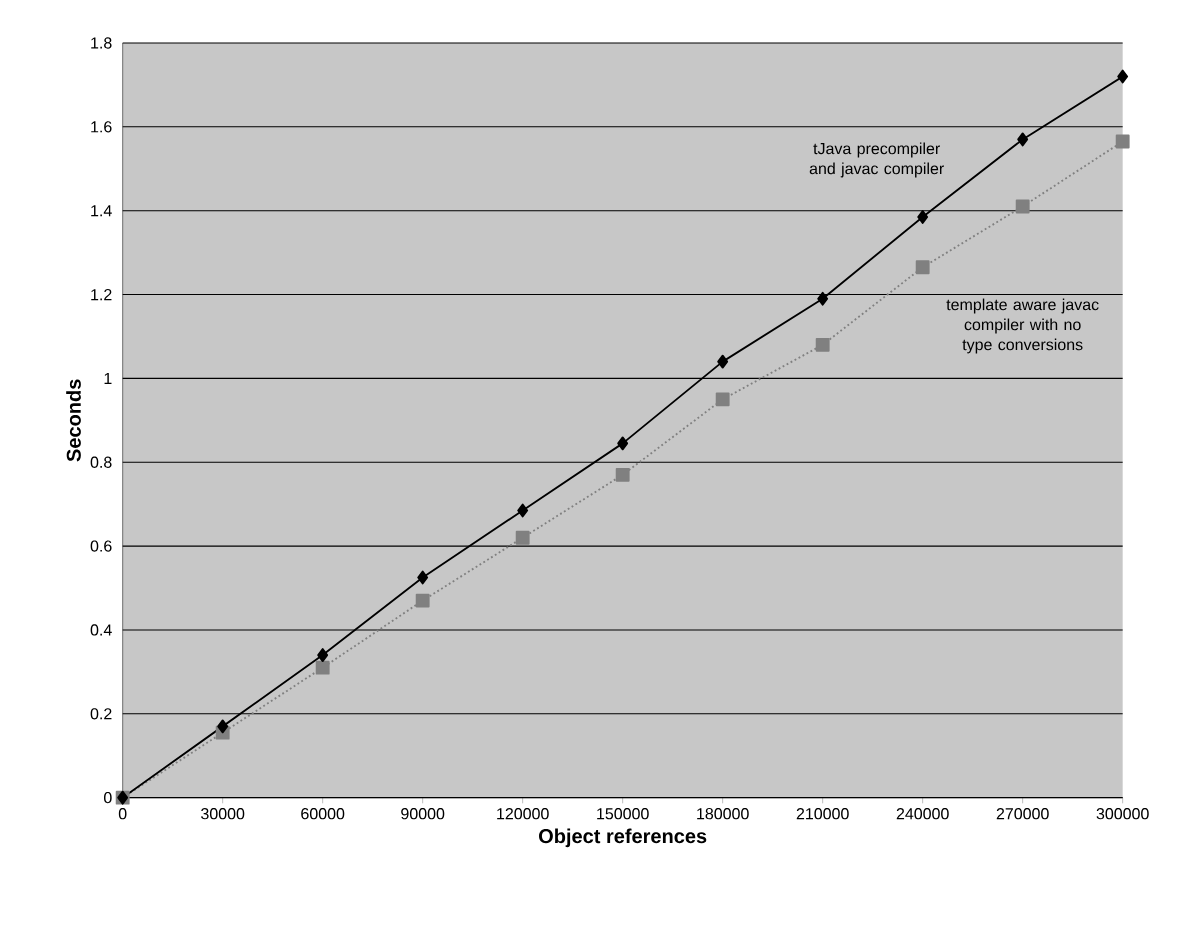 Image resolution: width=1182 pixels, height=935 pixels. What do you see at coordinates (922, 814) in the screenshot?
I see `x-tick-label: 240000` at bounding box center [922, 814].